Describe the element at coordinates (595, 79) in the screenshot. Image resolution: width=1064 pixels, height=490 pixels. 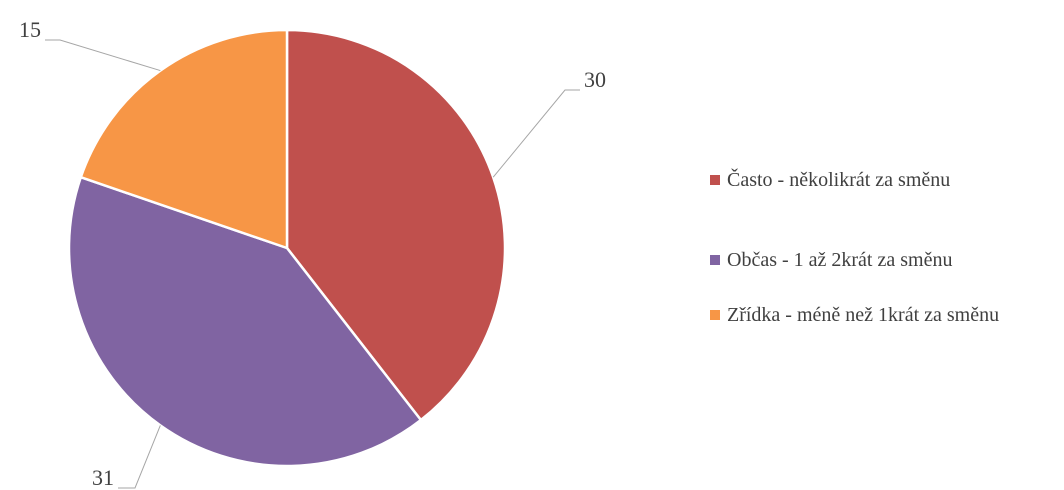
I see `data-label: 30` at that location.